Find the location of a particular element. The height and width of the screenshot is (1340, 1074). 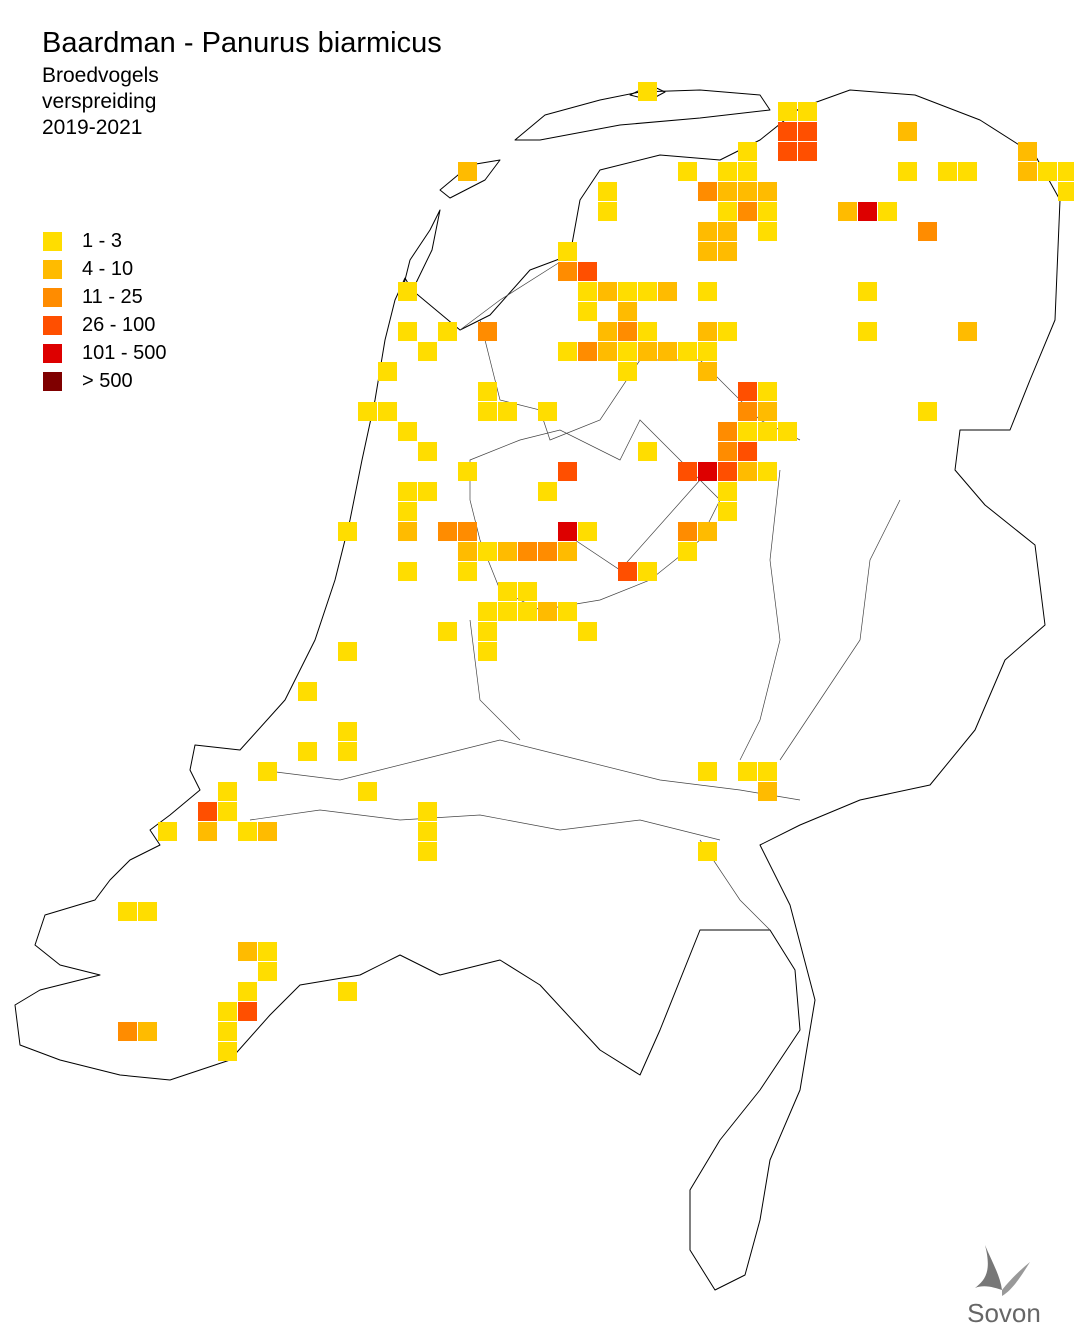

legend-label: 4 - 10 is located at coordinates (107, 269).